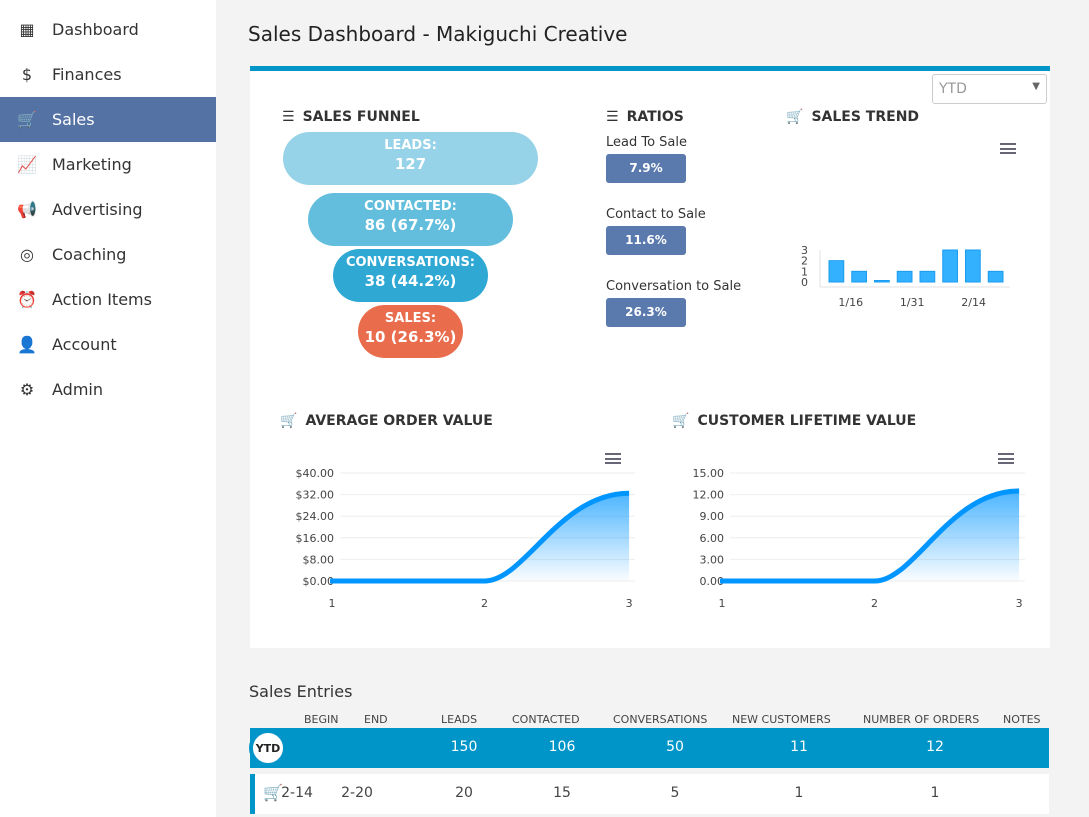  I want to click on column-header: NOTES, so click(1022, 719).